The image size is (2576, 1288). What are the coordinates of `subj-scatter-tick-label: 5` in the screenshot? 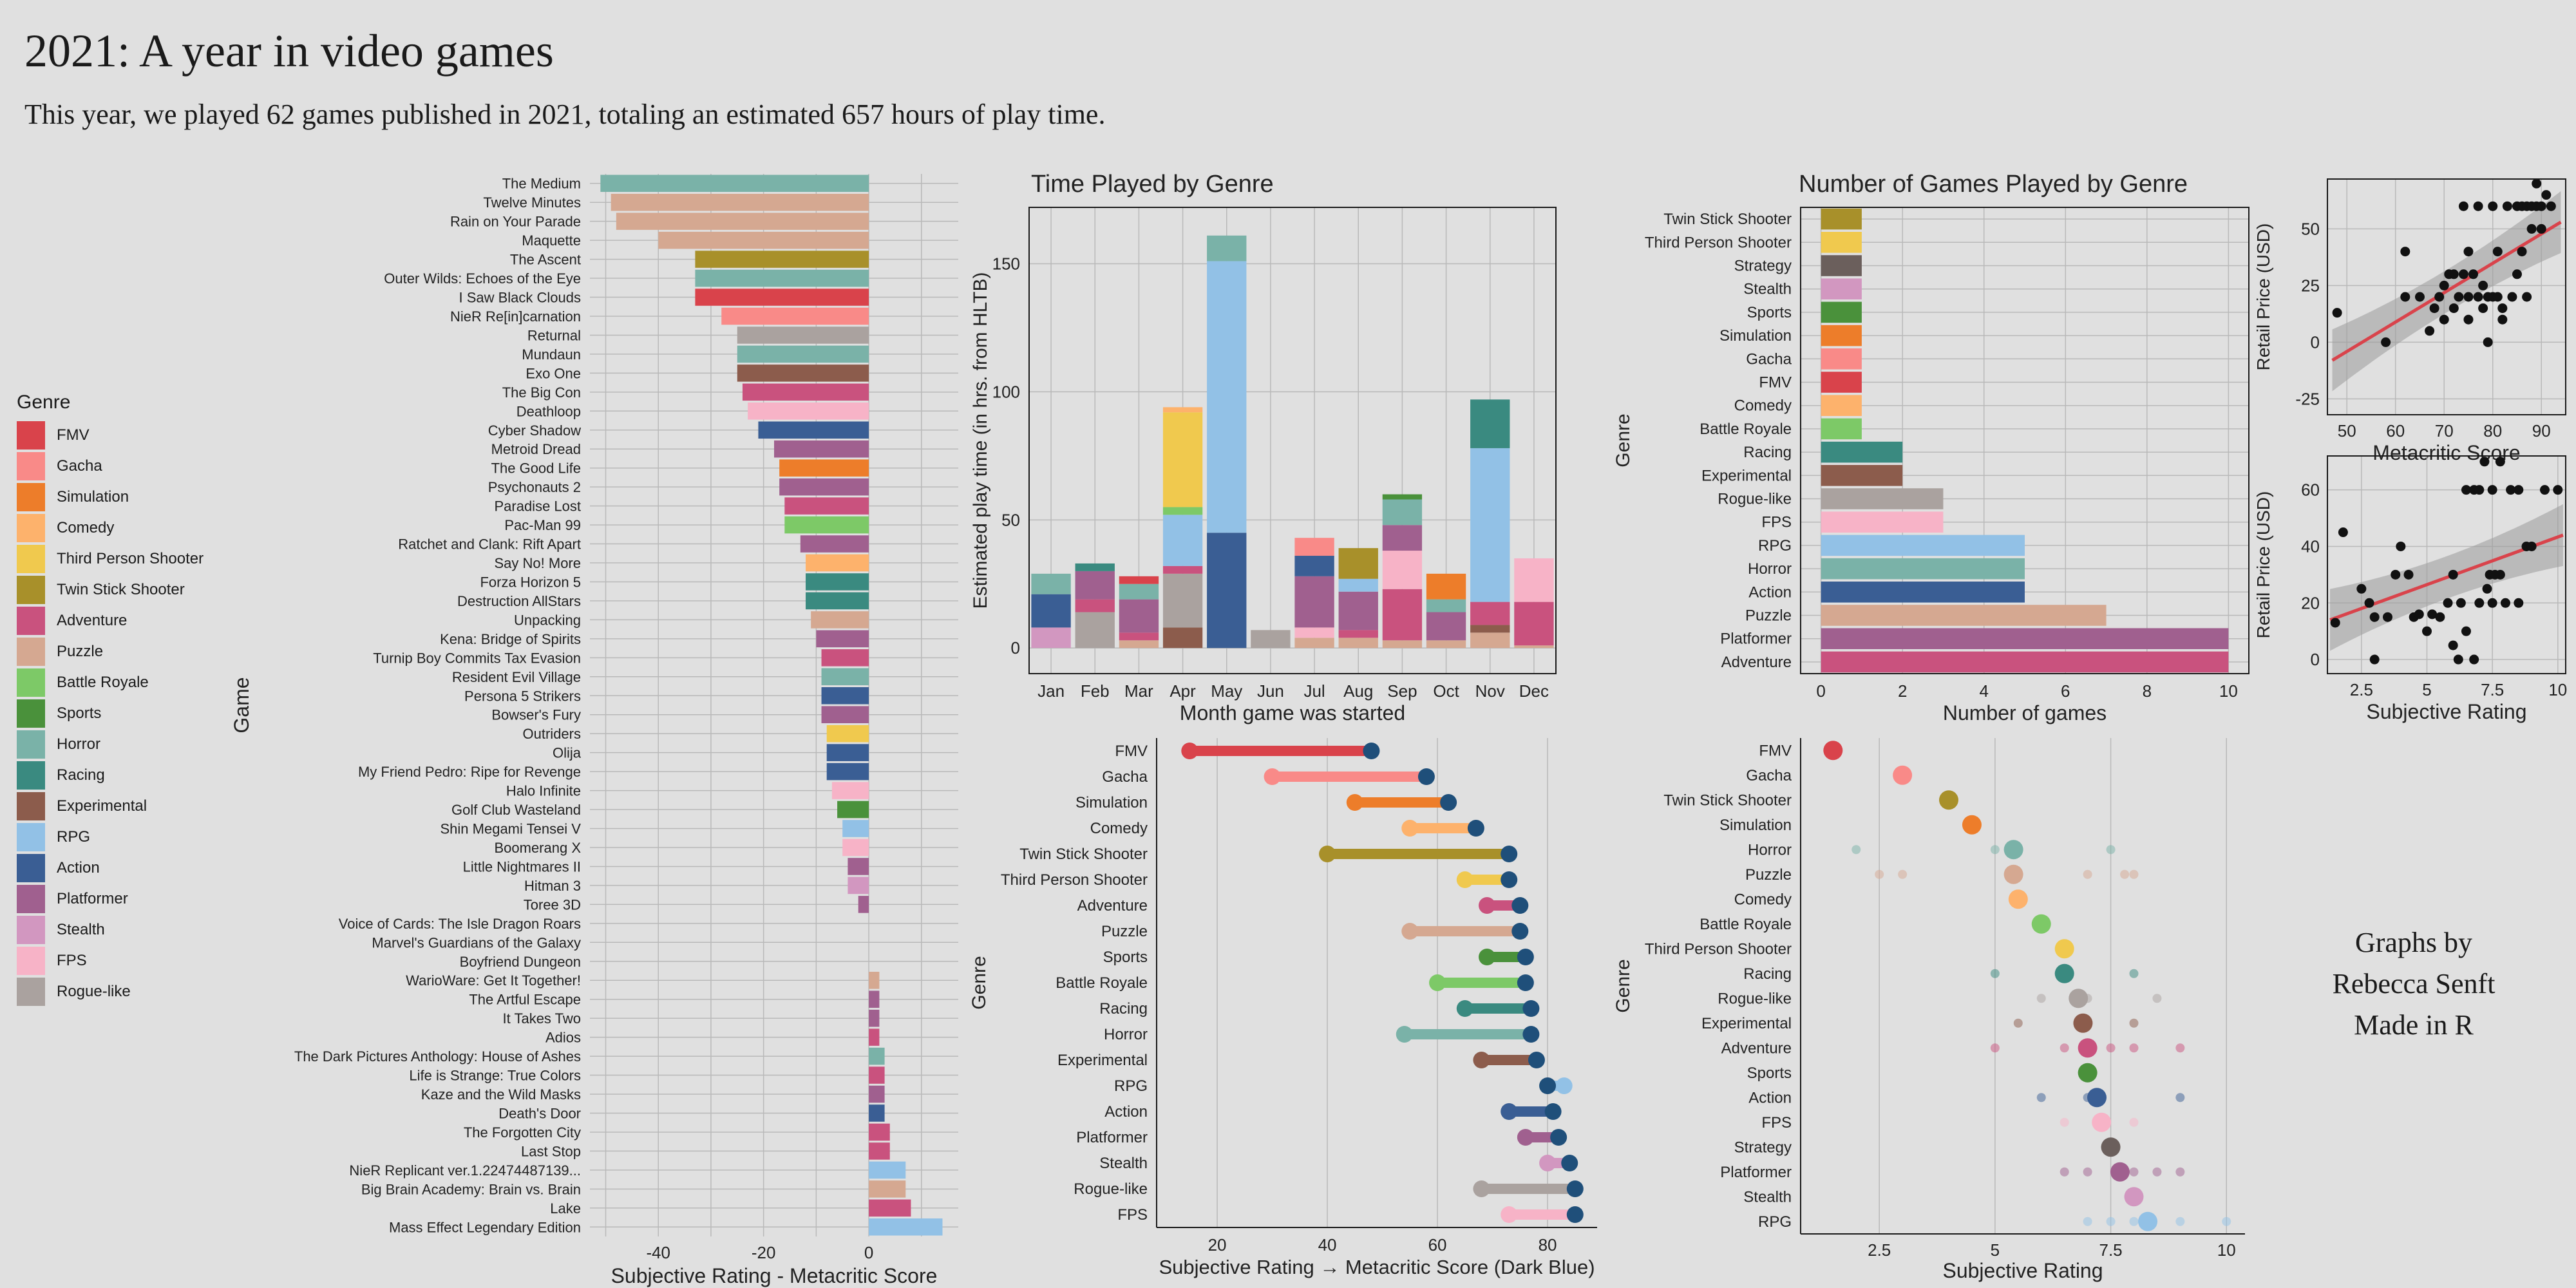 It's located at (2427, 689).